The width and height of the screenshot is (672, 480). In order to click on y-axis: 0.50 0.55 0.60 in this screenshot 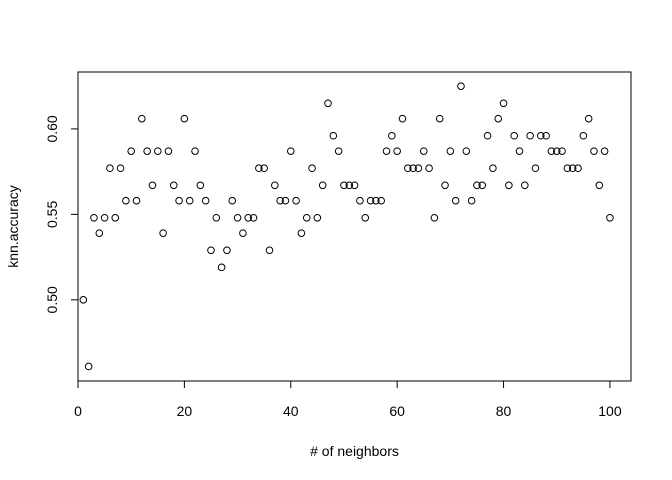, I will do `click(61, 214)`.